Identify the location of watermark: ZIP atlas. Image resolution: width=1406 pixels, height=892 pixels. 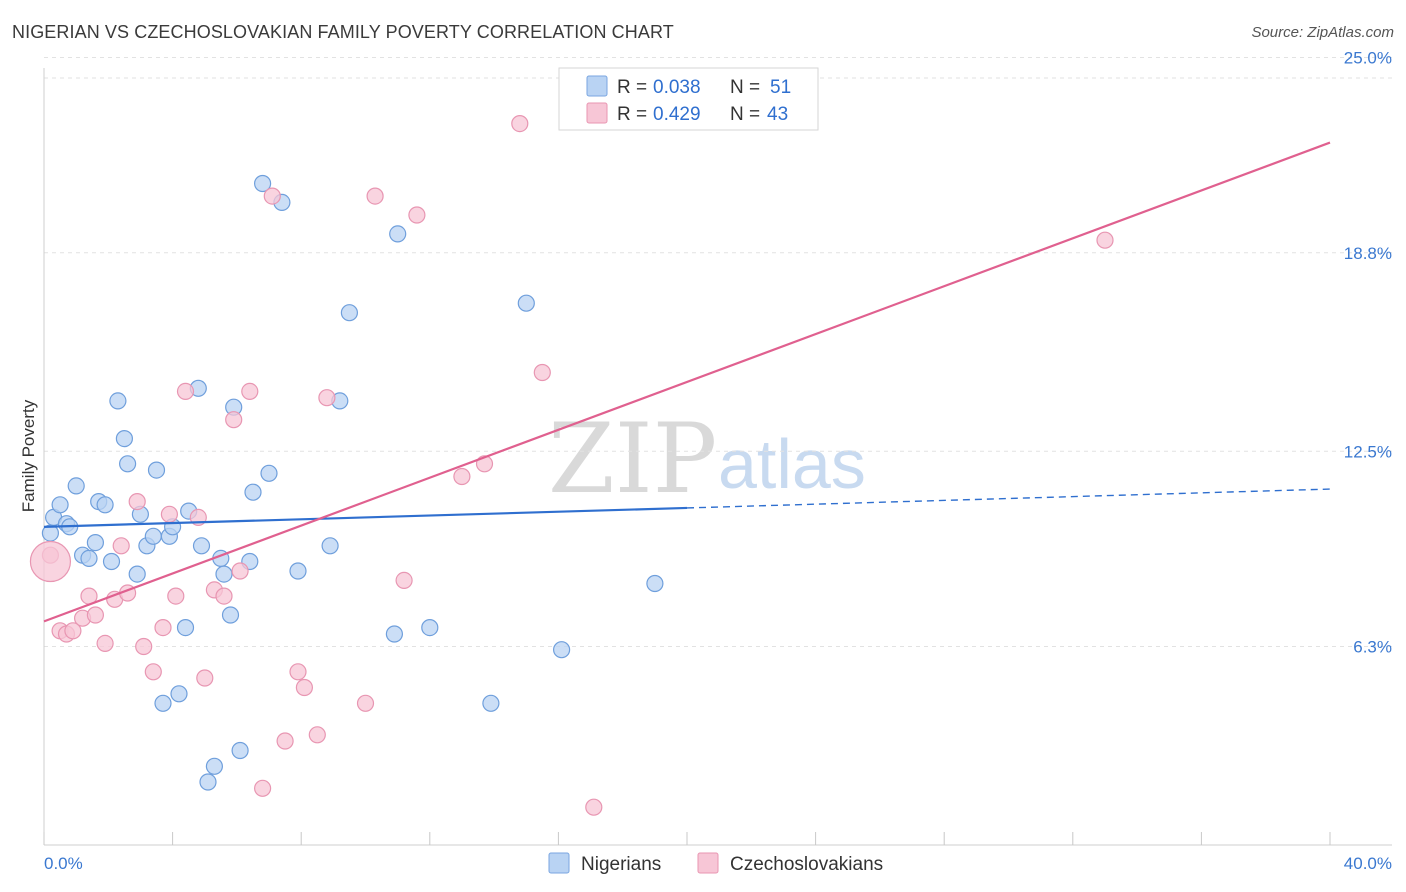
(707, 459).